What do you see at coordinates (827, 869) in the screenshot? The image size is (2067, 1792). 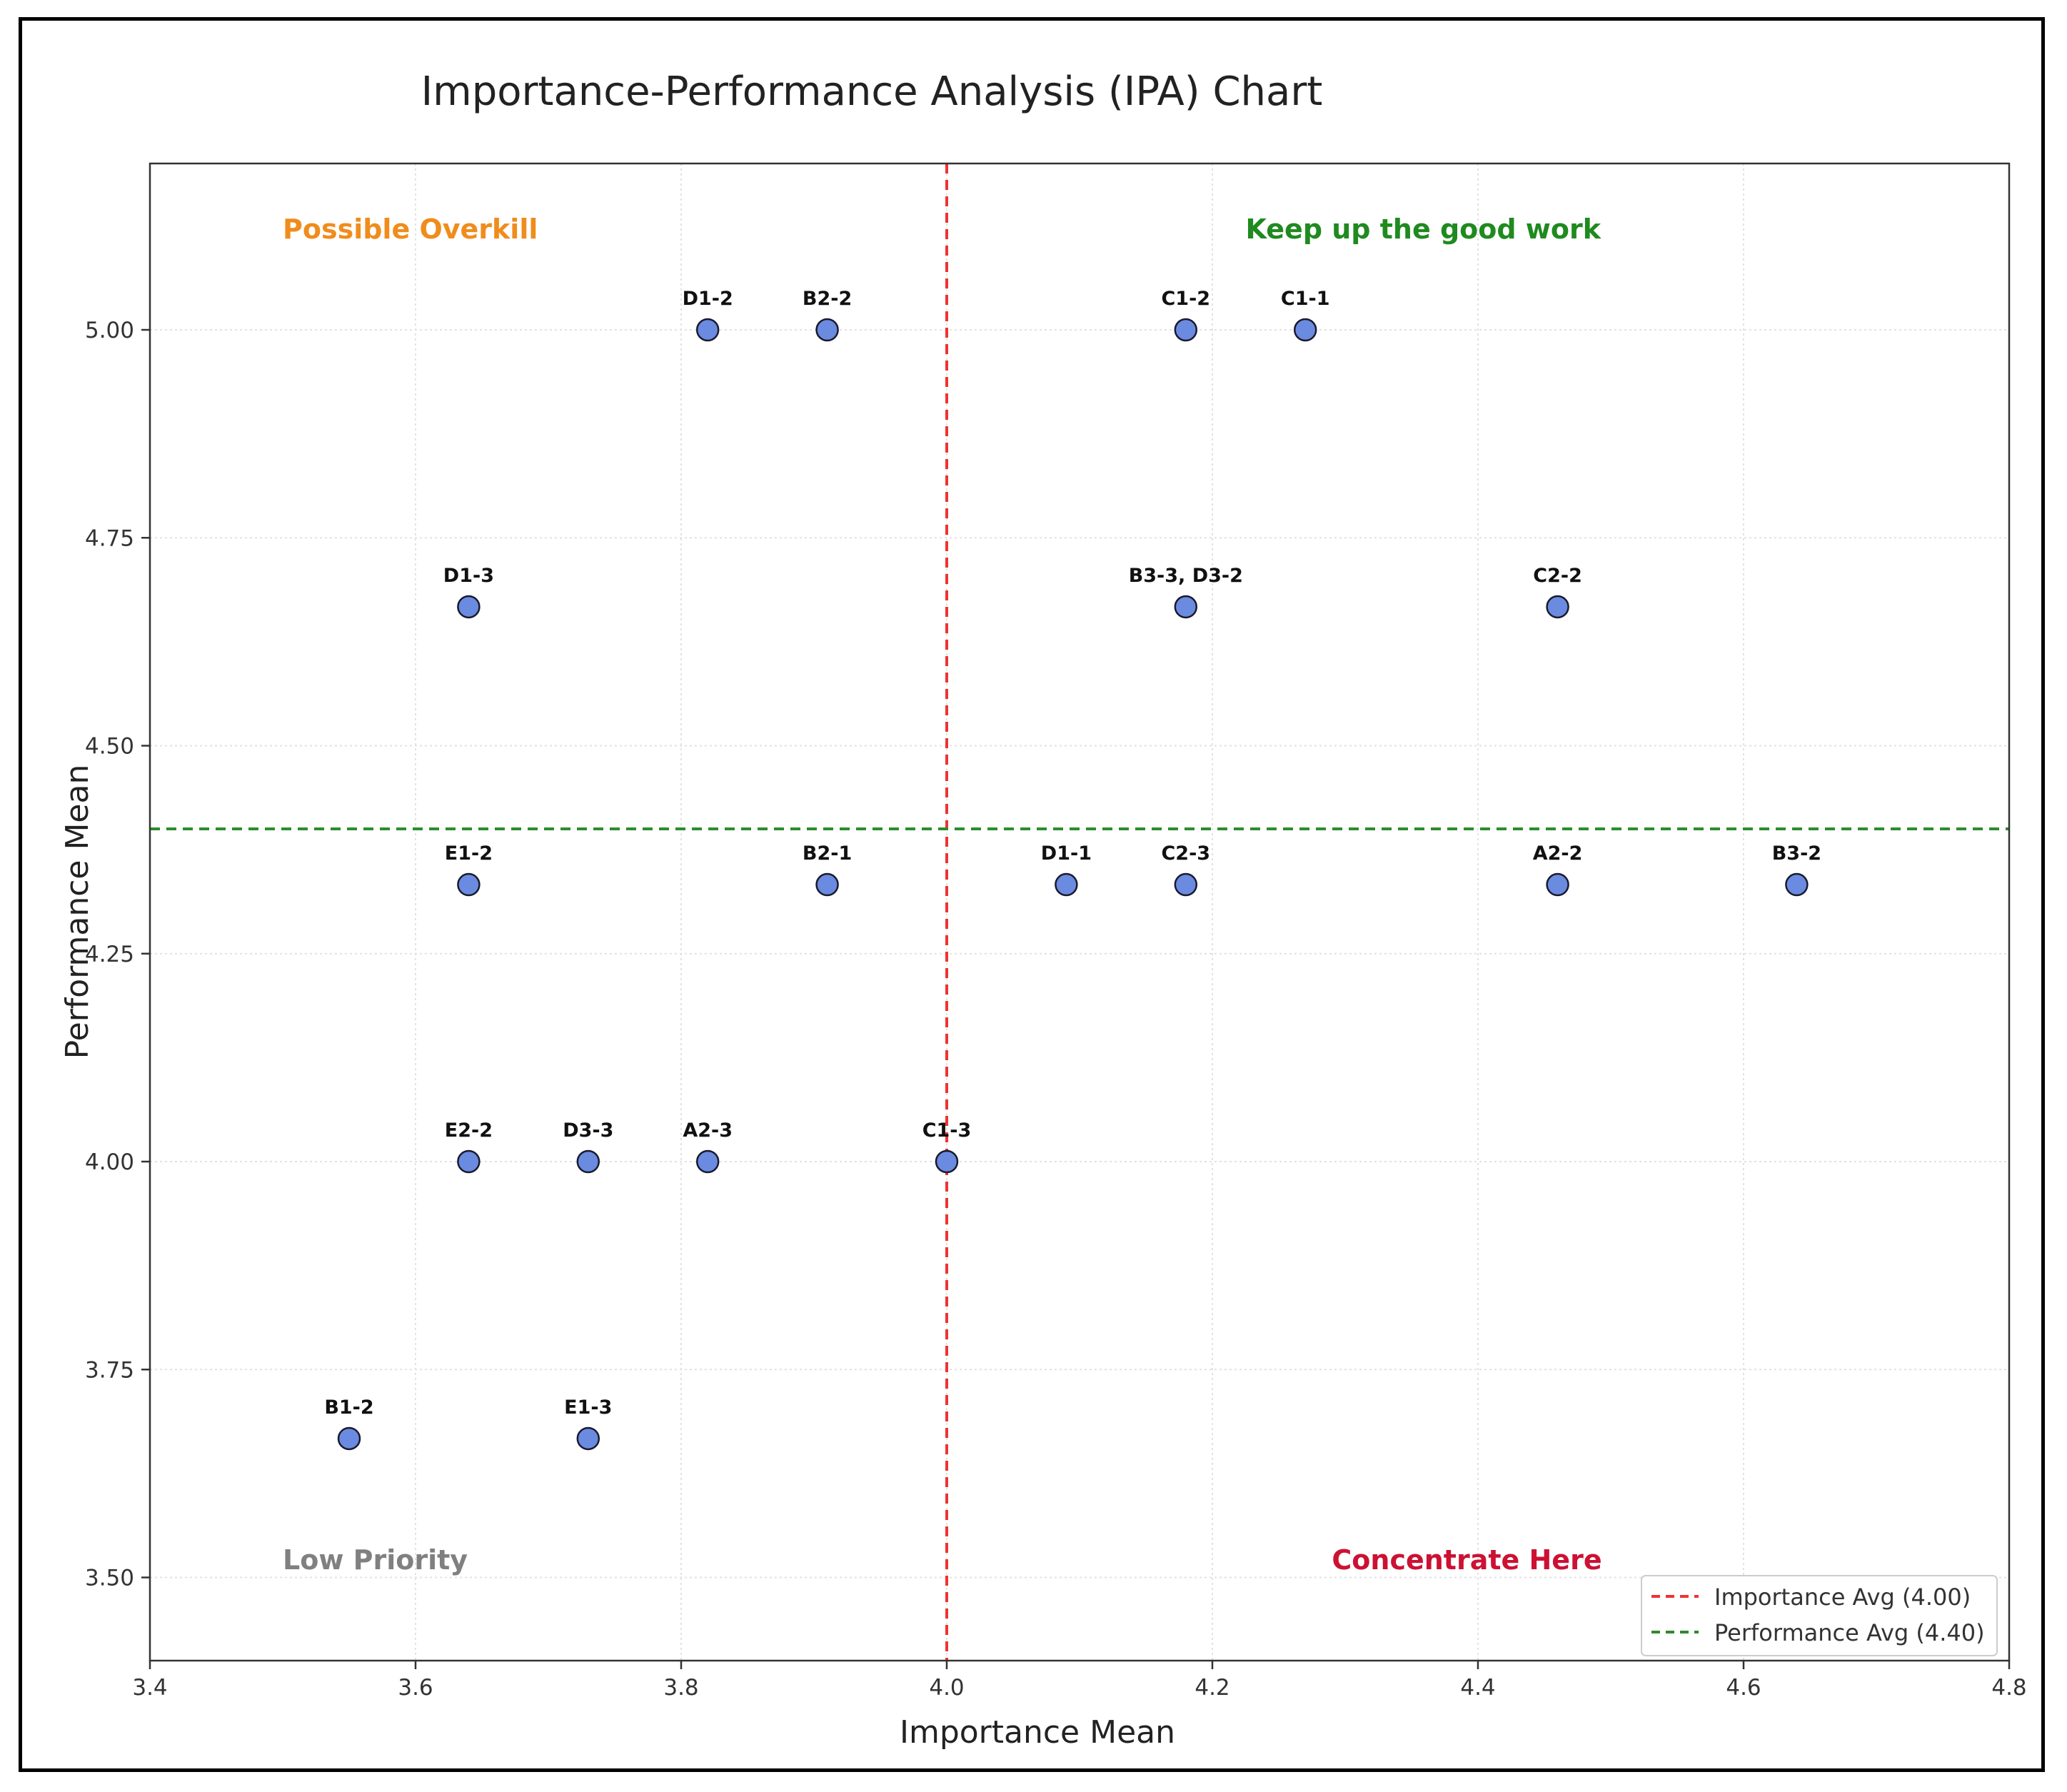 I see `data-point: B2-1` at bounding box center [827, 869].